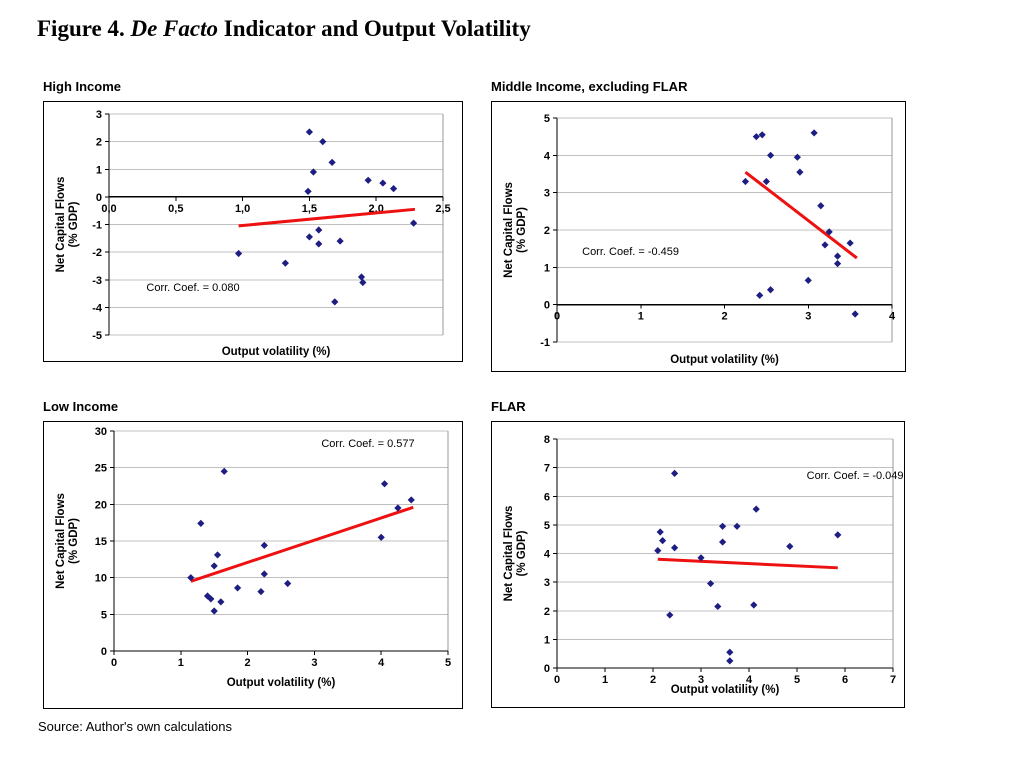 The height and width of the screenshot is (764, 1013). Describe the element at coordinates (135, 726) in the screenshot. I see `source-text: Source: Author's own calculations` at that location.